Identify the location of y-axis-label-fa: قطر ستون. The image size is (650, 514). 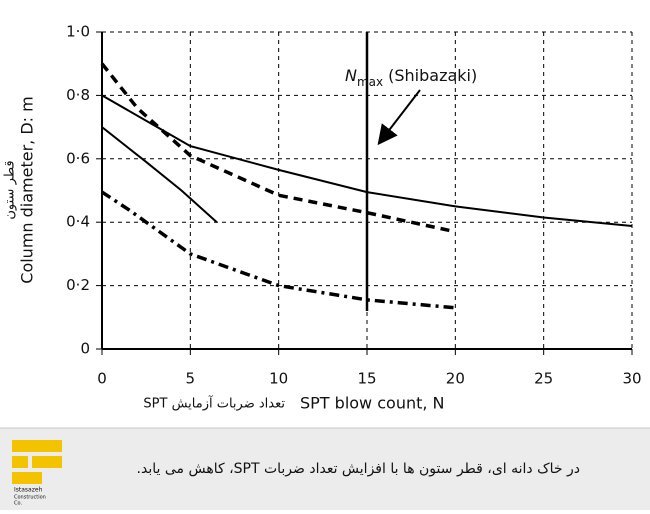
(10, 189).